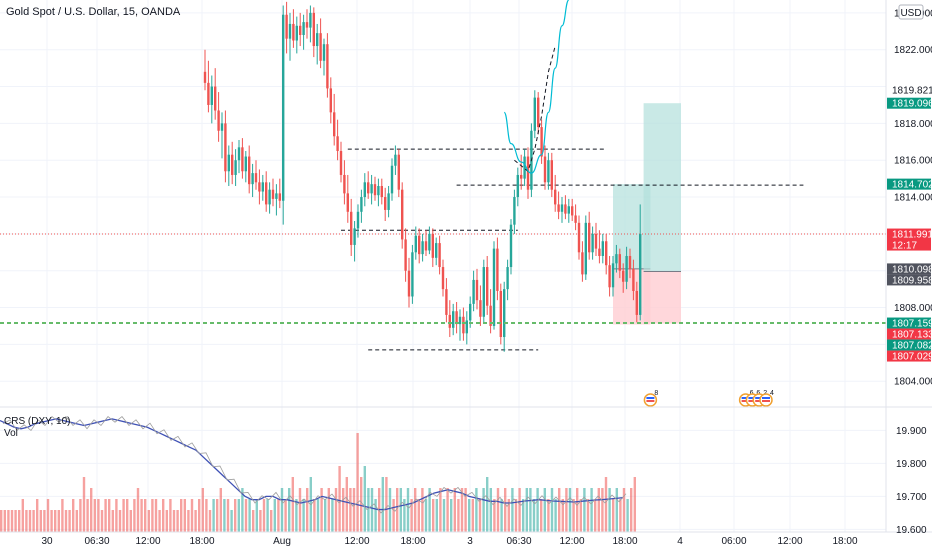 Image resolution: width=932 pixels, height=550 pixels. Describe the element at coordinates (912, 90) in the screenshot. I see `price-badge-label: 1819.821` at that location.